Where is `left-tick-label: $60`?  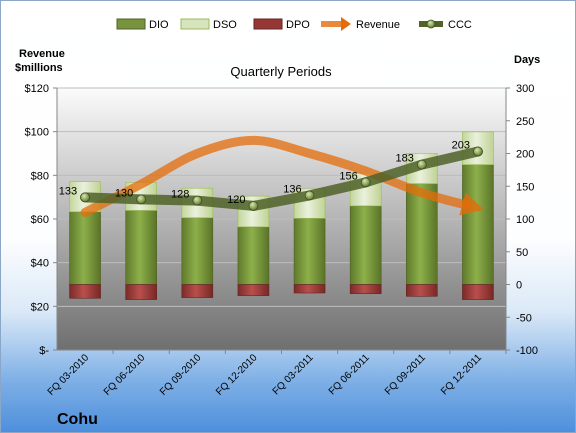 left-tick-label: $60 is located at coordinates (40, 220).